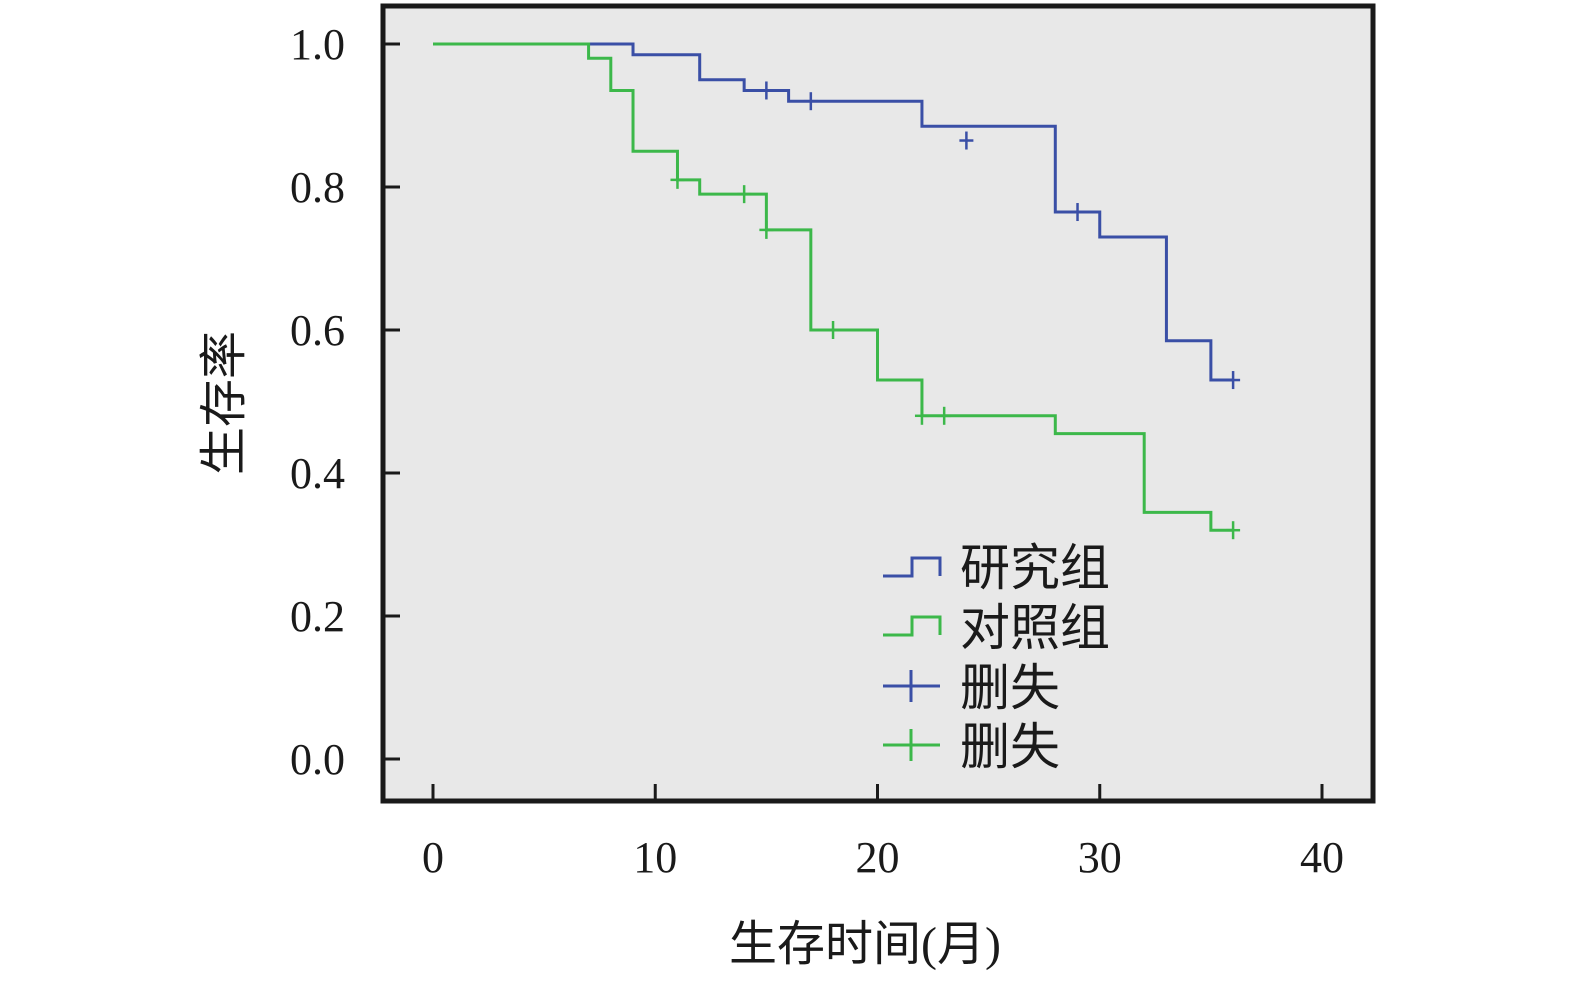 This screenshot has width=1575, height=984. I want to click on x-tick-label: 40, so click(1322, 857).